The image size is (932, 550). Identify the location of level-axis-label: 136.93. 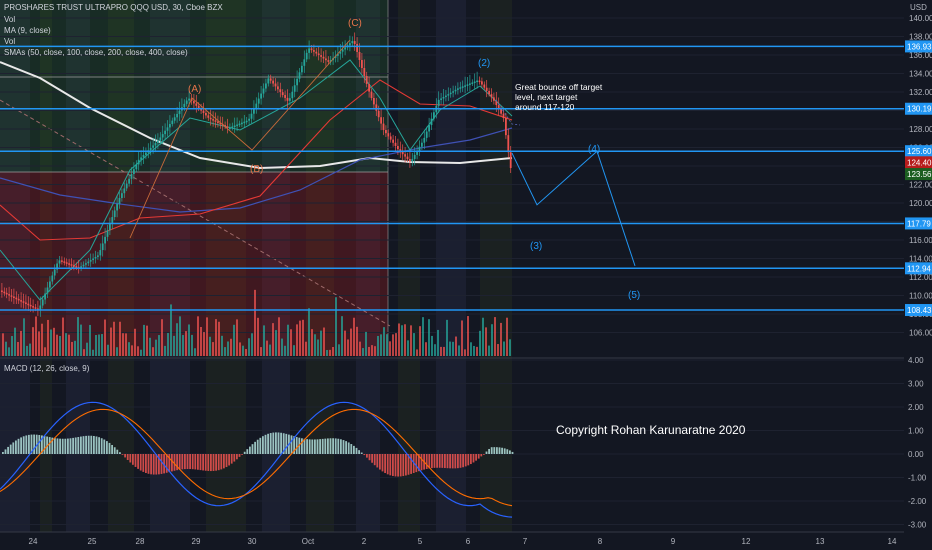
(919, 46).